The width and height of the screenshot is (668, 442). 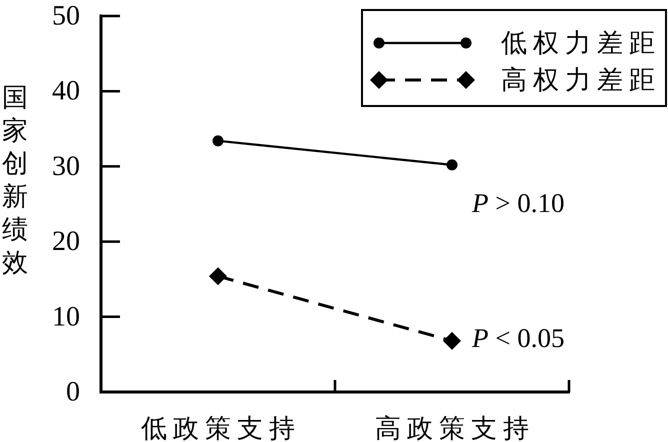 What do you see at coordinates (518, 338) in the screenshot?
I see `annotation: P < 0.05` at bounding box center [518, 338].